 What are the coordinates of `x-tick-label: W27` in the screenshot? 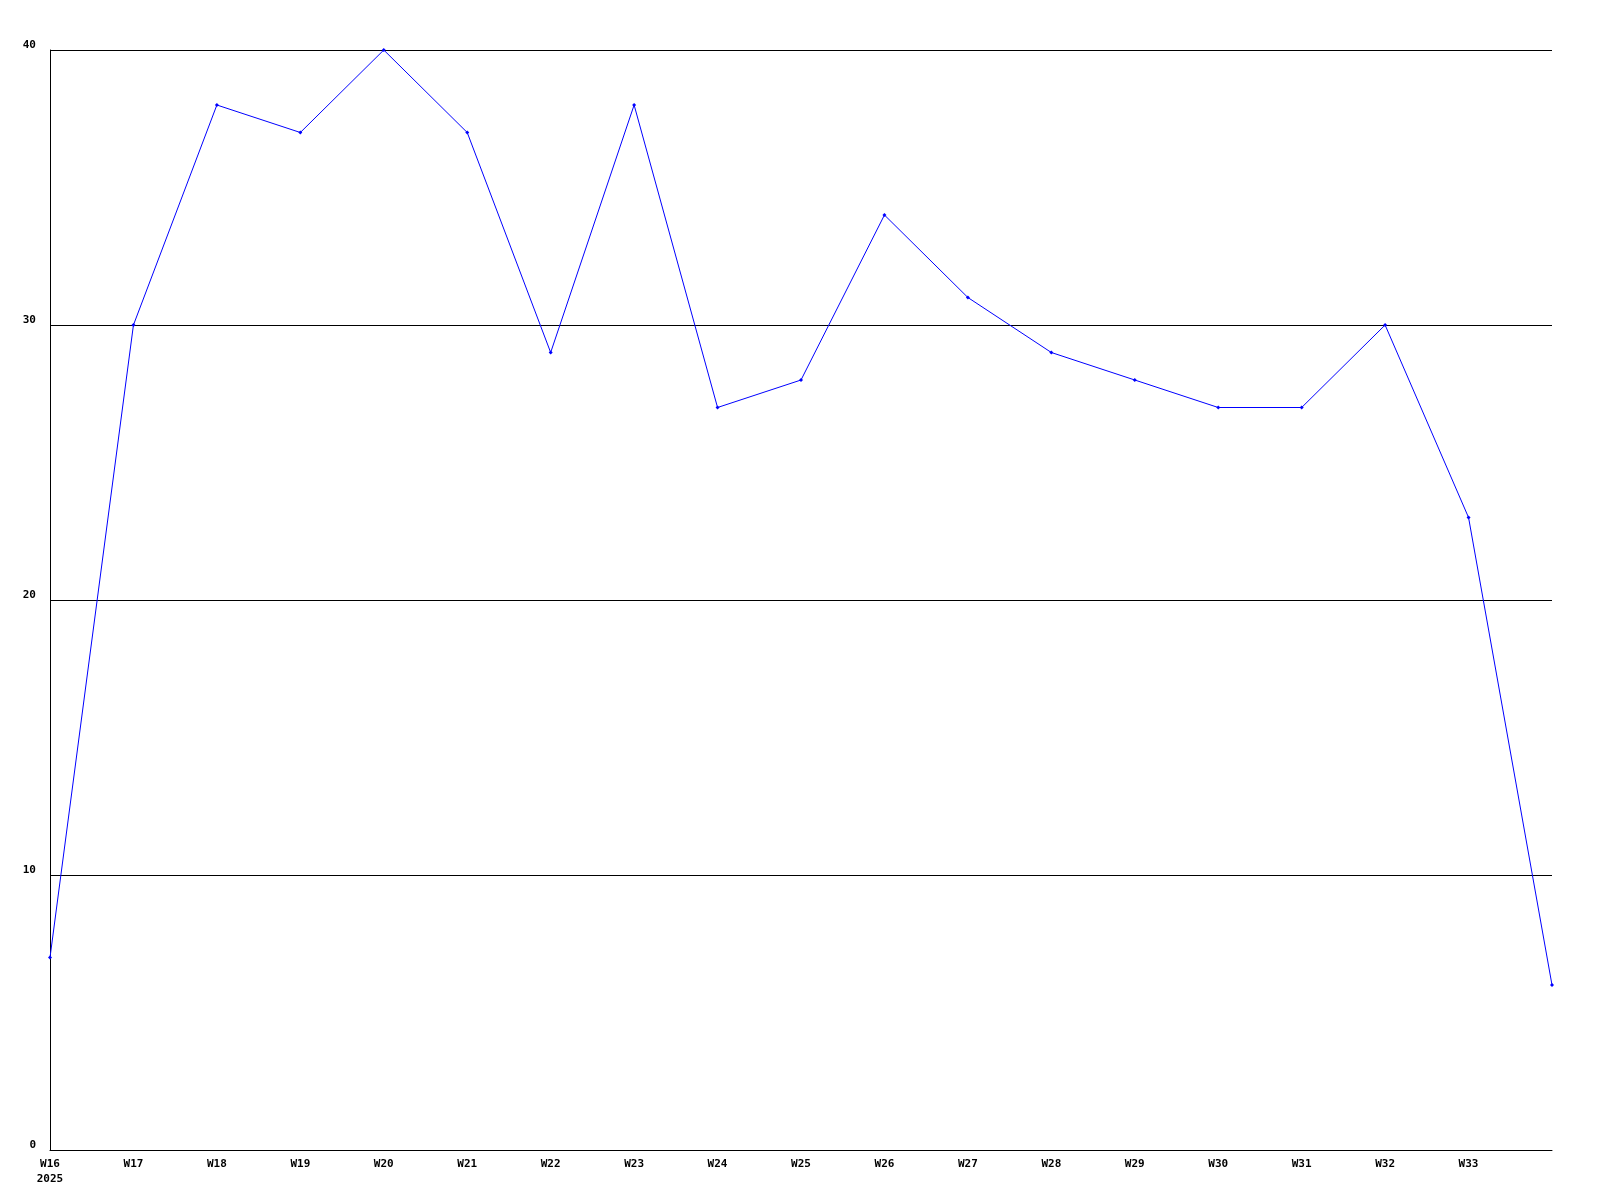 It's located at (967, 1163).